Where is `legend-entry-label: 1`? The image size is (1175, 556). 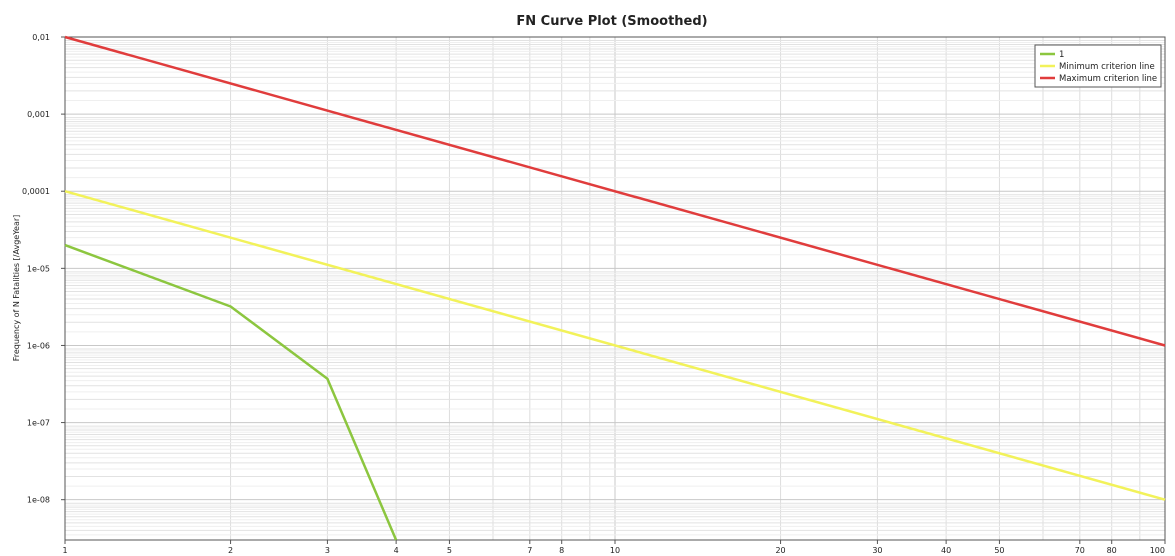
legend-entry-label: 1 is located at coordinates (1061, 55).